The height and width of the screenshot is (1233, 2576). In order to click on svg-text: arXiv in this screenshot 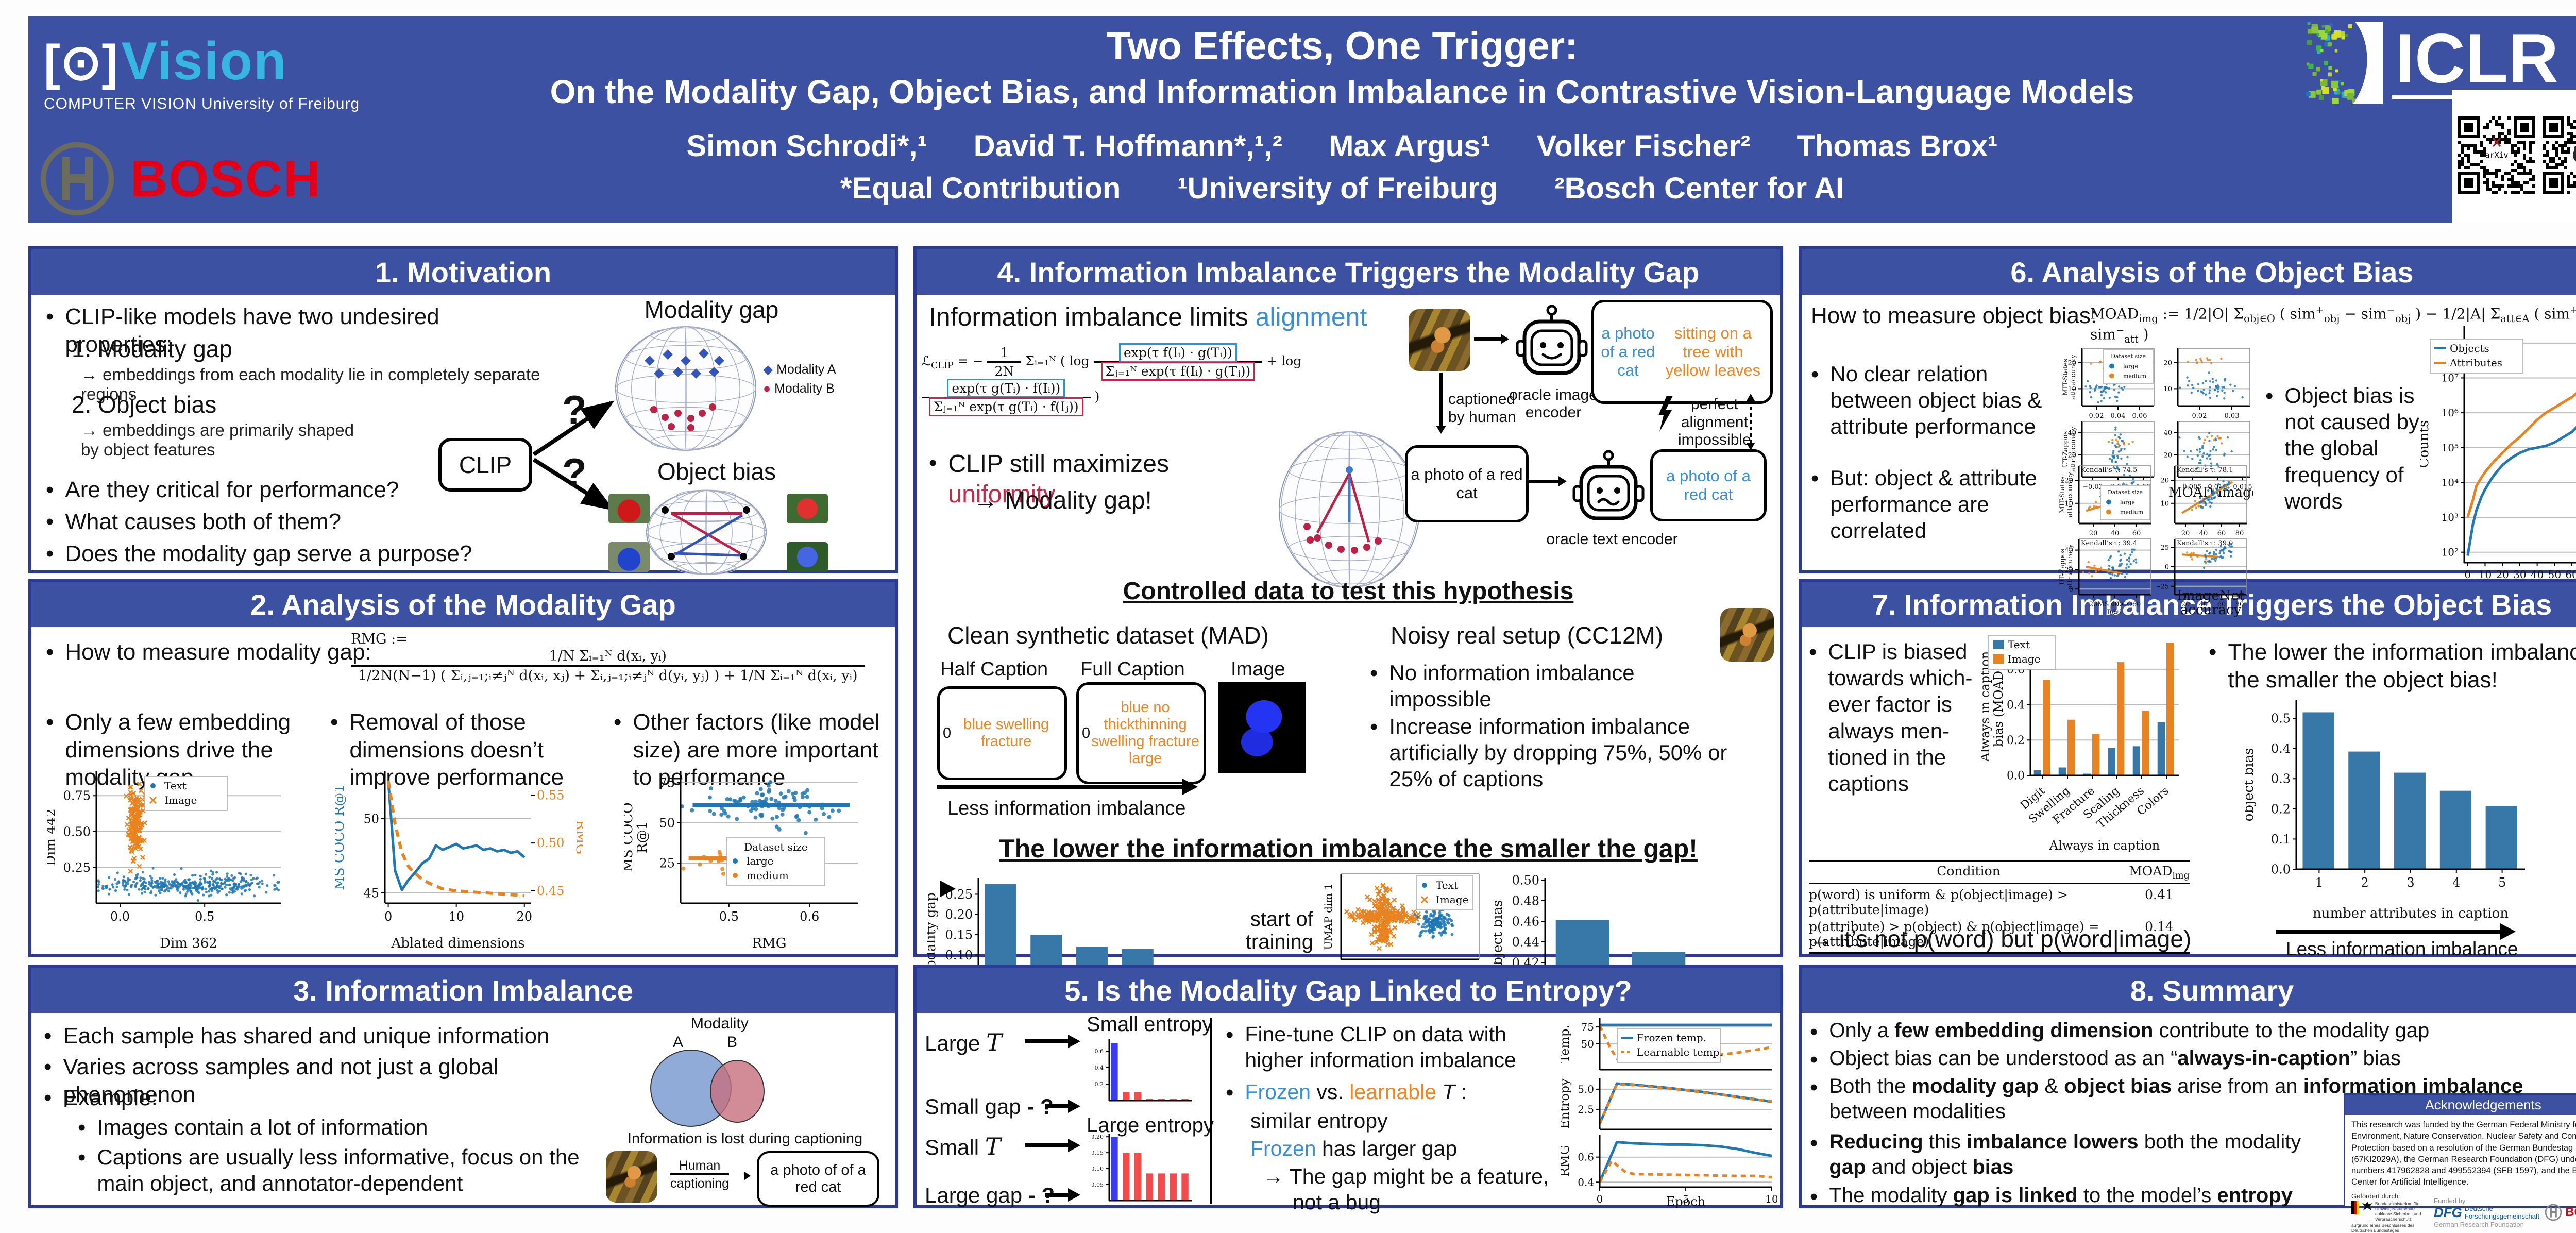, I will do `click(2496, 155)`.